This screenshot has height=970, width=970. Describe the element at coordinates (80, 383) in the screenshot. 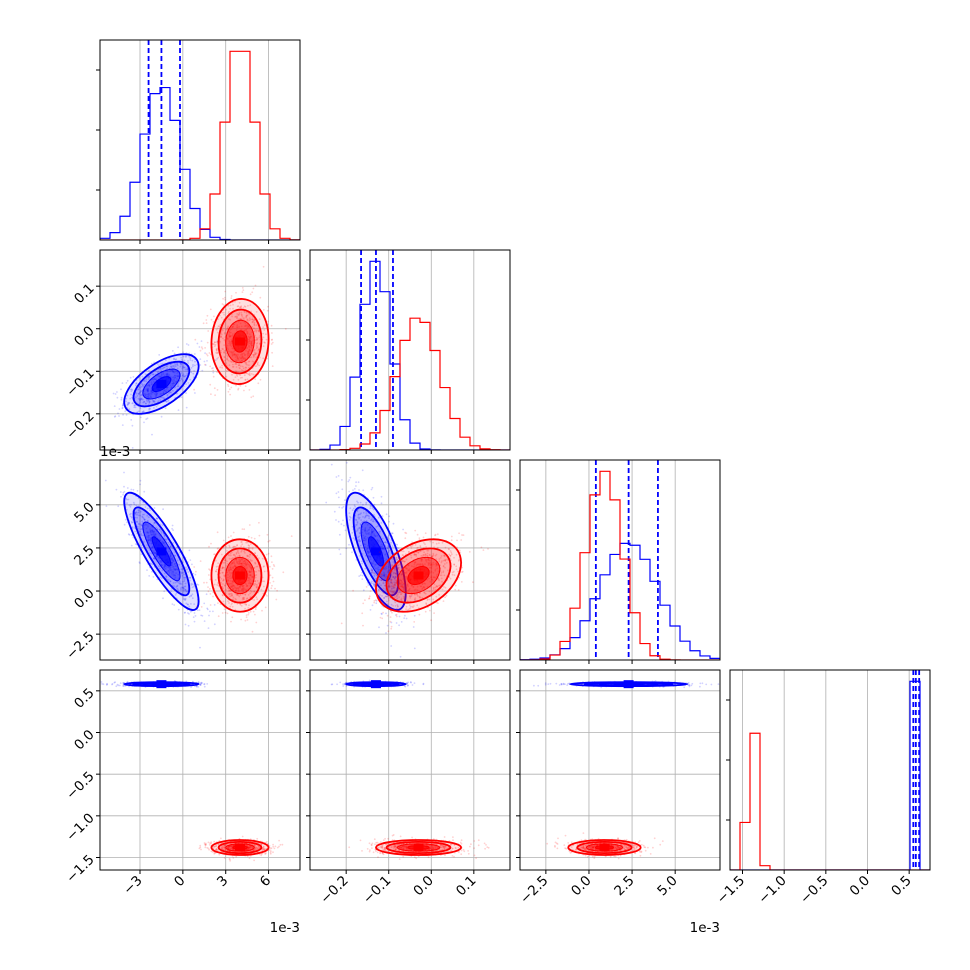

I see `y-tick-label-1: −0.1` at that location.